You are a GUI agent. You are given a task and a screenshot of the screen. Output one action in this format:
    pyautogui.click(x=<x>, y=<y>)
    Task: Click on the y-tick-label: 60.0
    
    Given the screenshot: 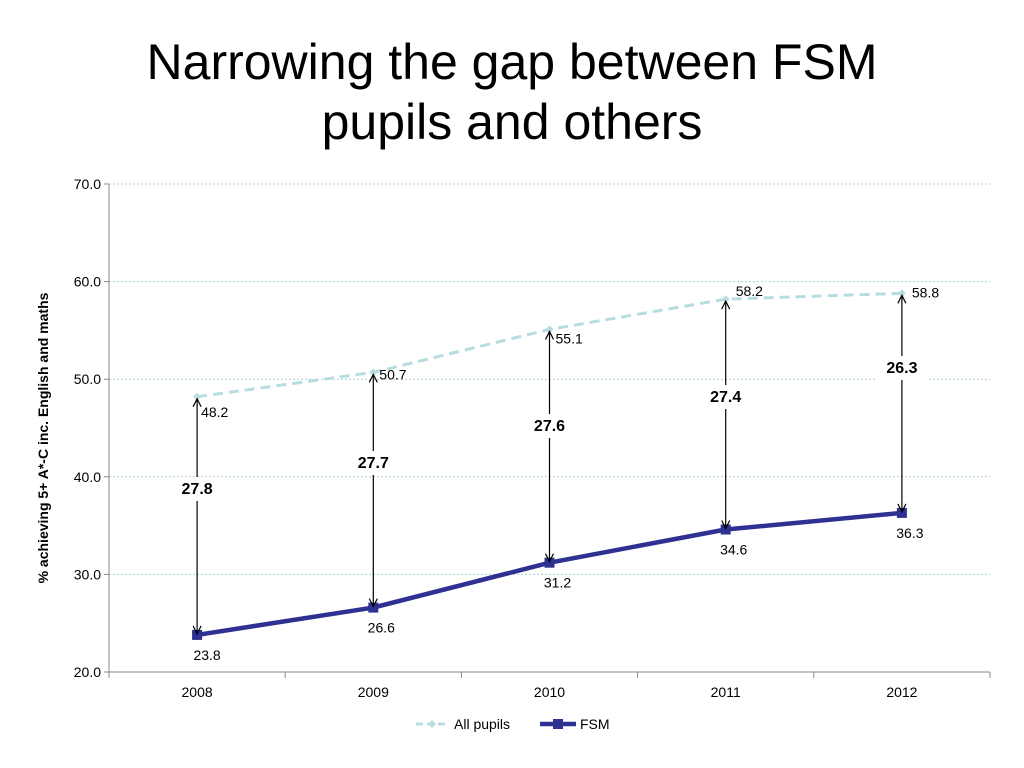 What is the action you would take?
    pyautogui.click(x=87, y=282)
    